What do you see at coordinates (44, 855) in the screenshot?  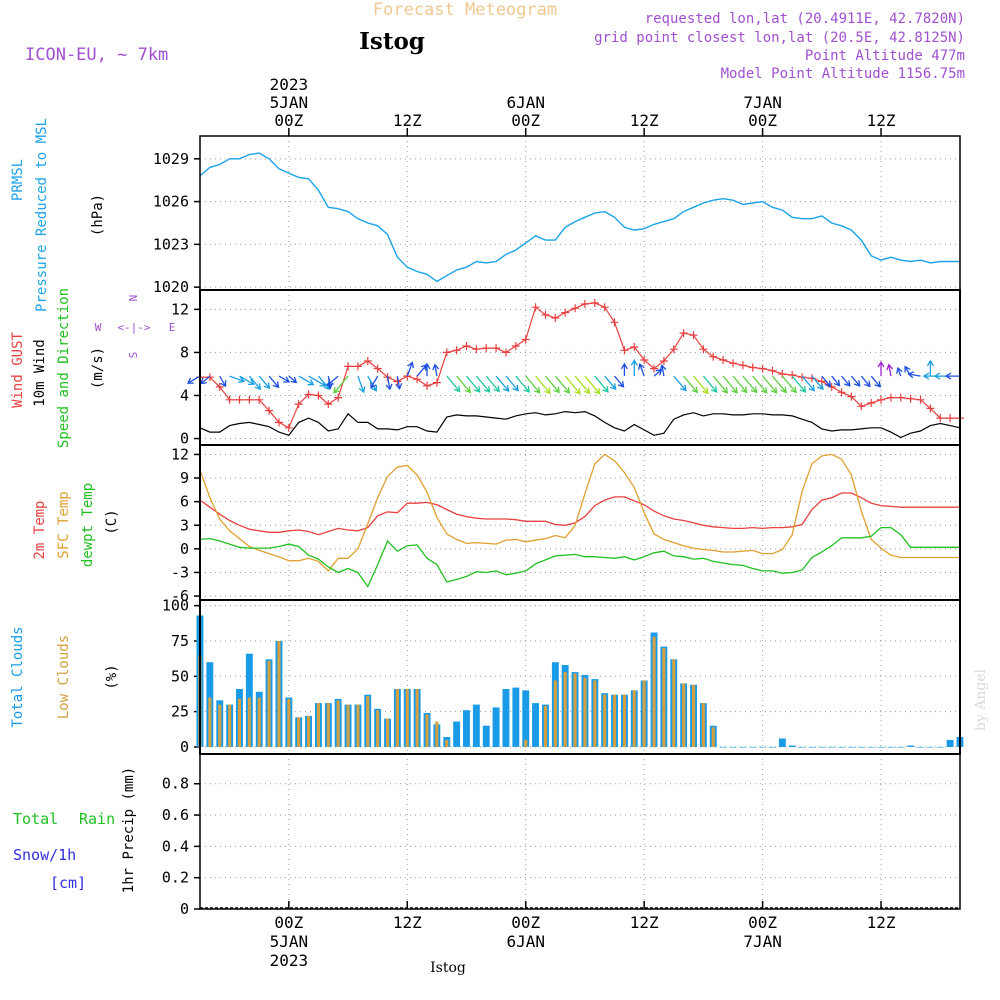 I see `precip-label-snow: Snow/1h` at bounding box center [44, 855].